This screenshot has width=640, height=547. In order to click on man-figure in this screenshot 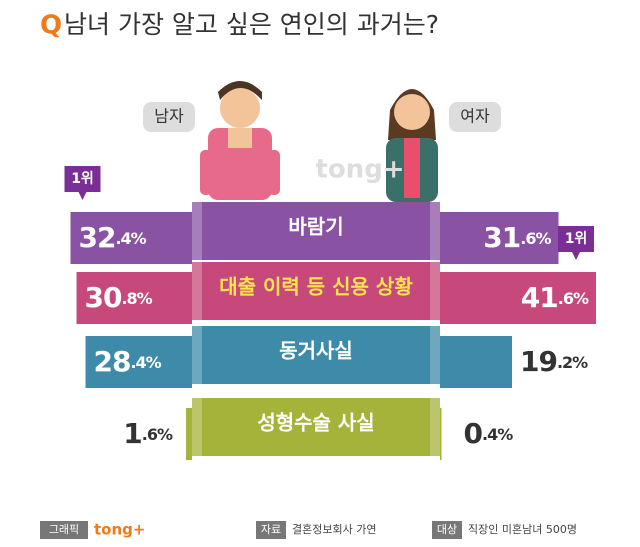, I will do `click(240, 140)`.